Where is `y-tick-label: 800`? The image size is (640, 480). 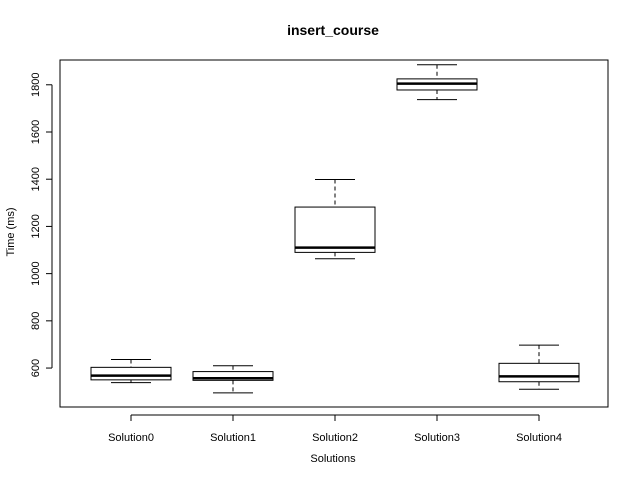
y-tick-label: 800 is located at coordinates (36, 321).